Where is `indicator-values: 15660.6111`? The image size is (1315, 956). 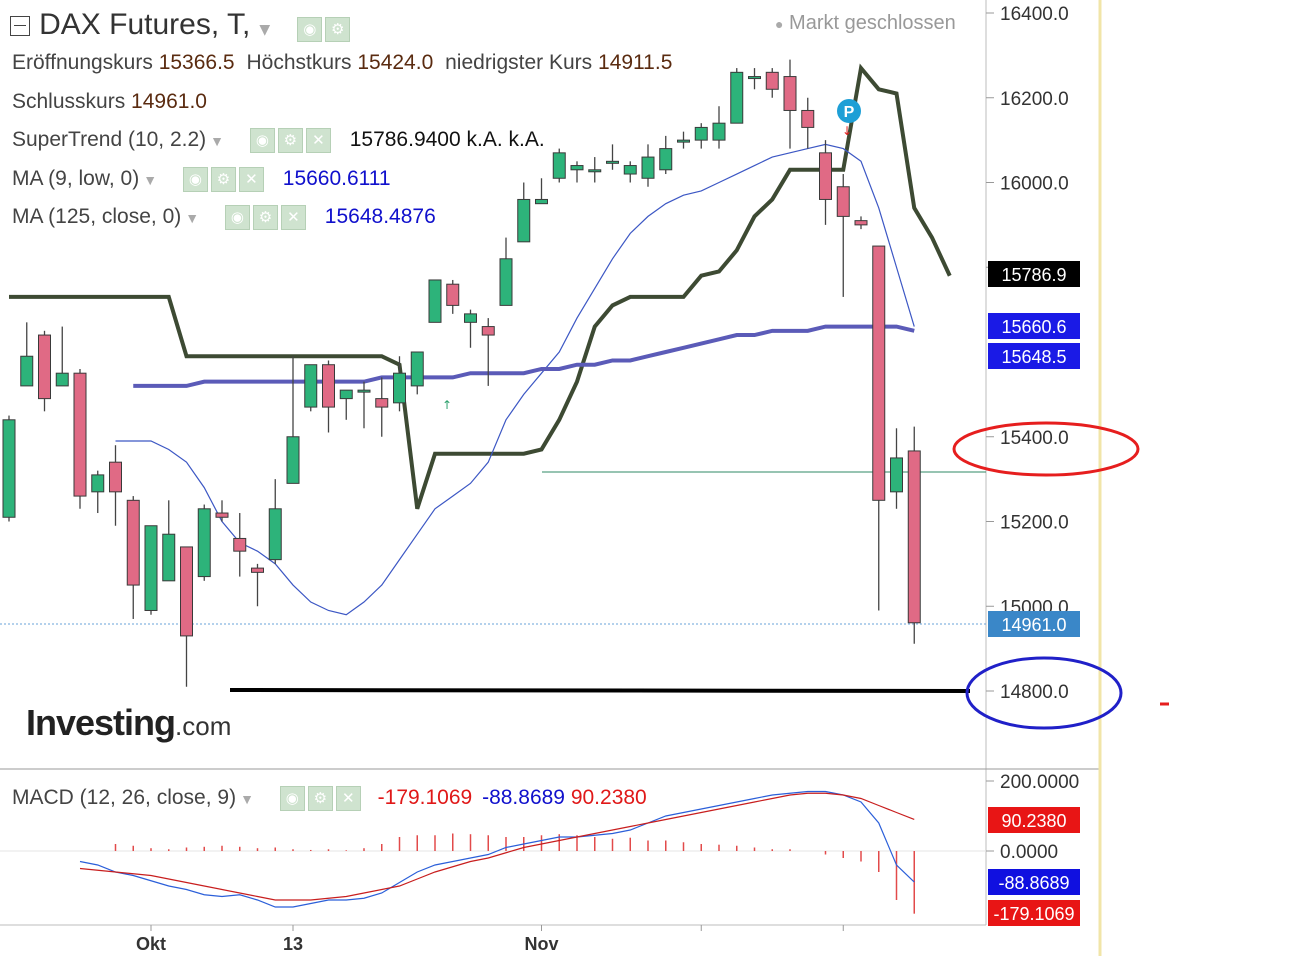
indicator-values: 15660.6111 is located at coordinates (336, 179).